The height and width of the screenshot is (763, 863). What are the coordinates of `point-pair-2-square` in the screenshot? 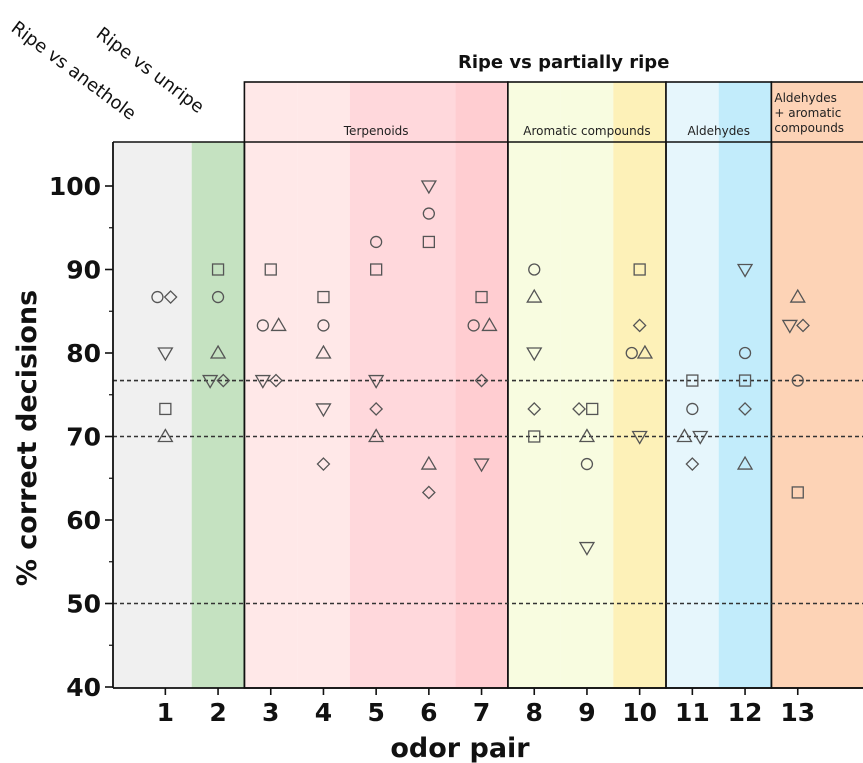 It's located at (218, 269).